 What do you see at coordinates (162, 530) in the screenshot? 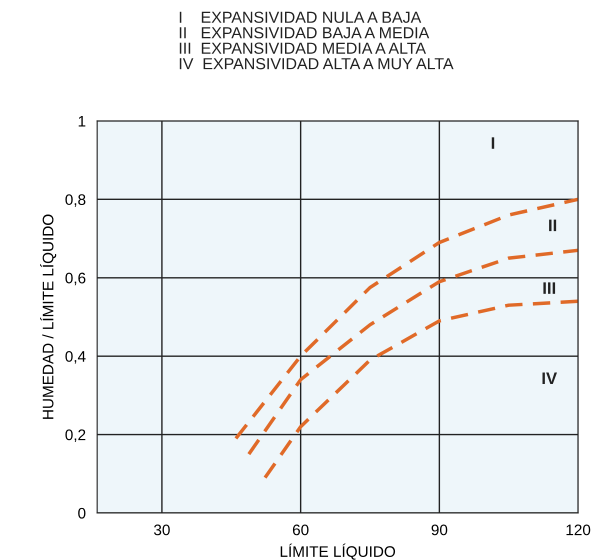
I see `x-tick-label: 30` at bounding box center [162, 530].